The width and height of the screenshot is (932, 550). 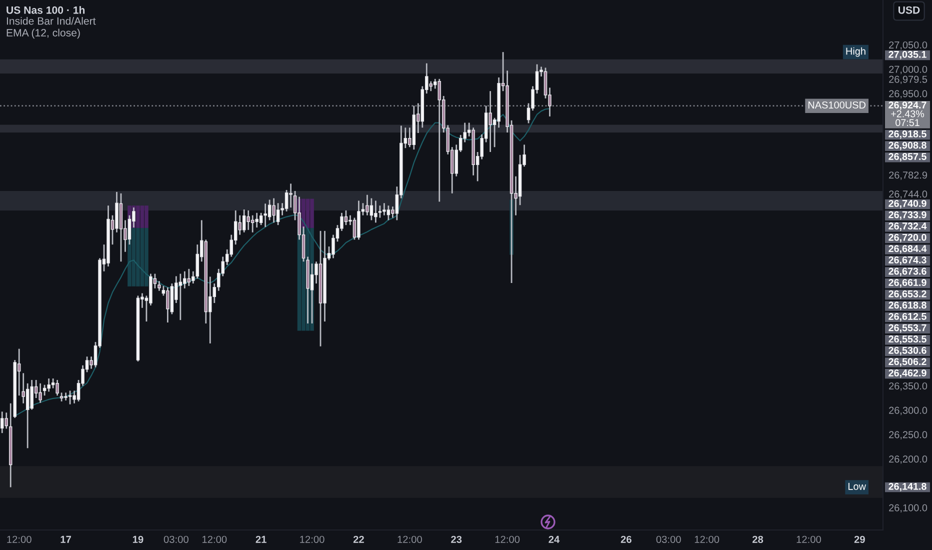 What do you see at coordinates (907, 272) in the screenshot?
I see `text: 26,673.6` at bounding box center [907, 272].